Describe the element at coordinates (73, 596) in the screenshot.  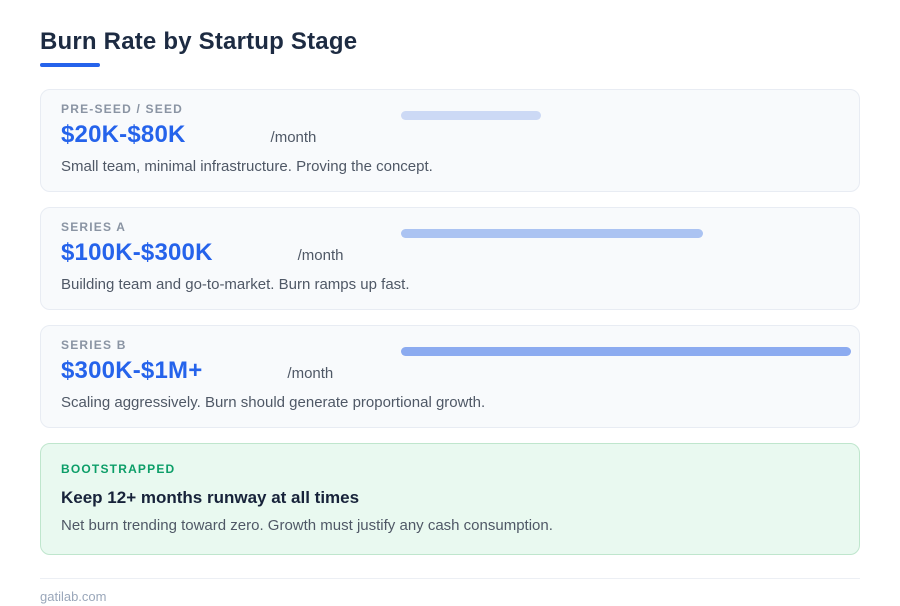
I see `footer-watermark: gatilab.com` at that location.